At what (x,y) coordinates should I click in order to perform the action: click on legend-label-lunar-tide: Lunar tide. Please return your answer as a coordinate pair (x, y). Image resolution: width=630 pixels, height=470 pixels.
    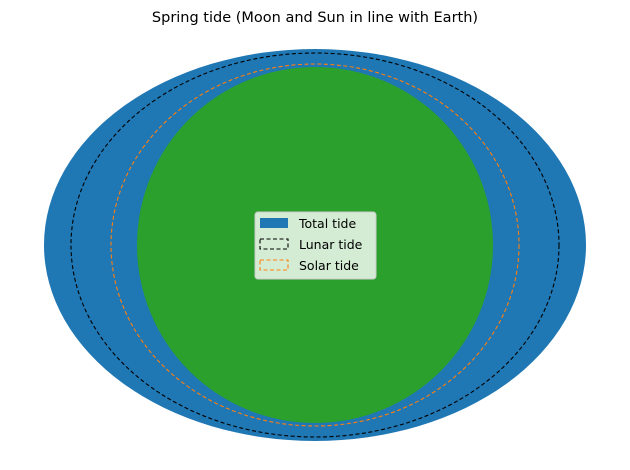
    Looking at the image, I should click on (331, 244).